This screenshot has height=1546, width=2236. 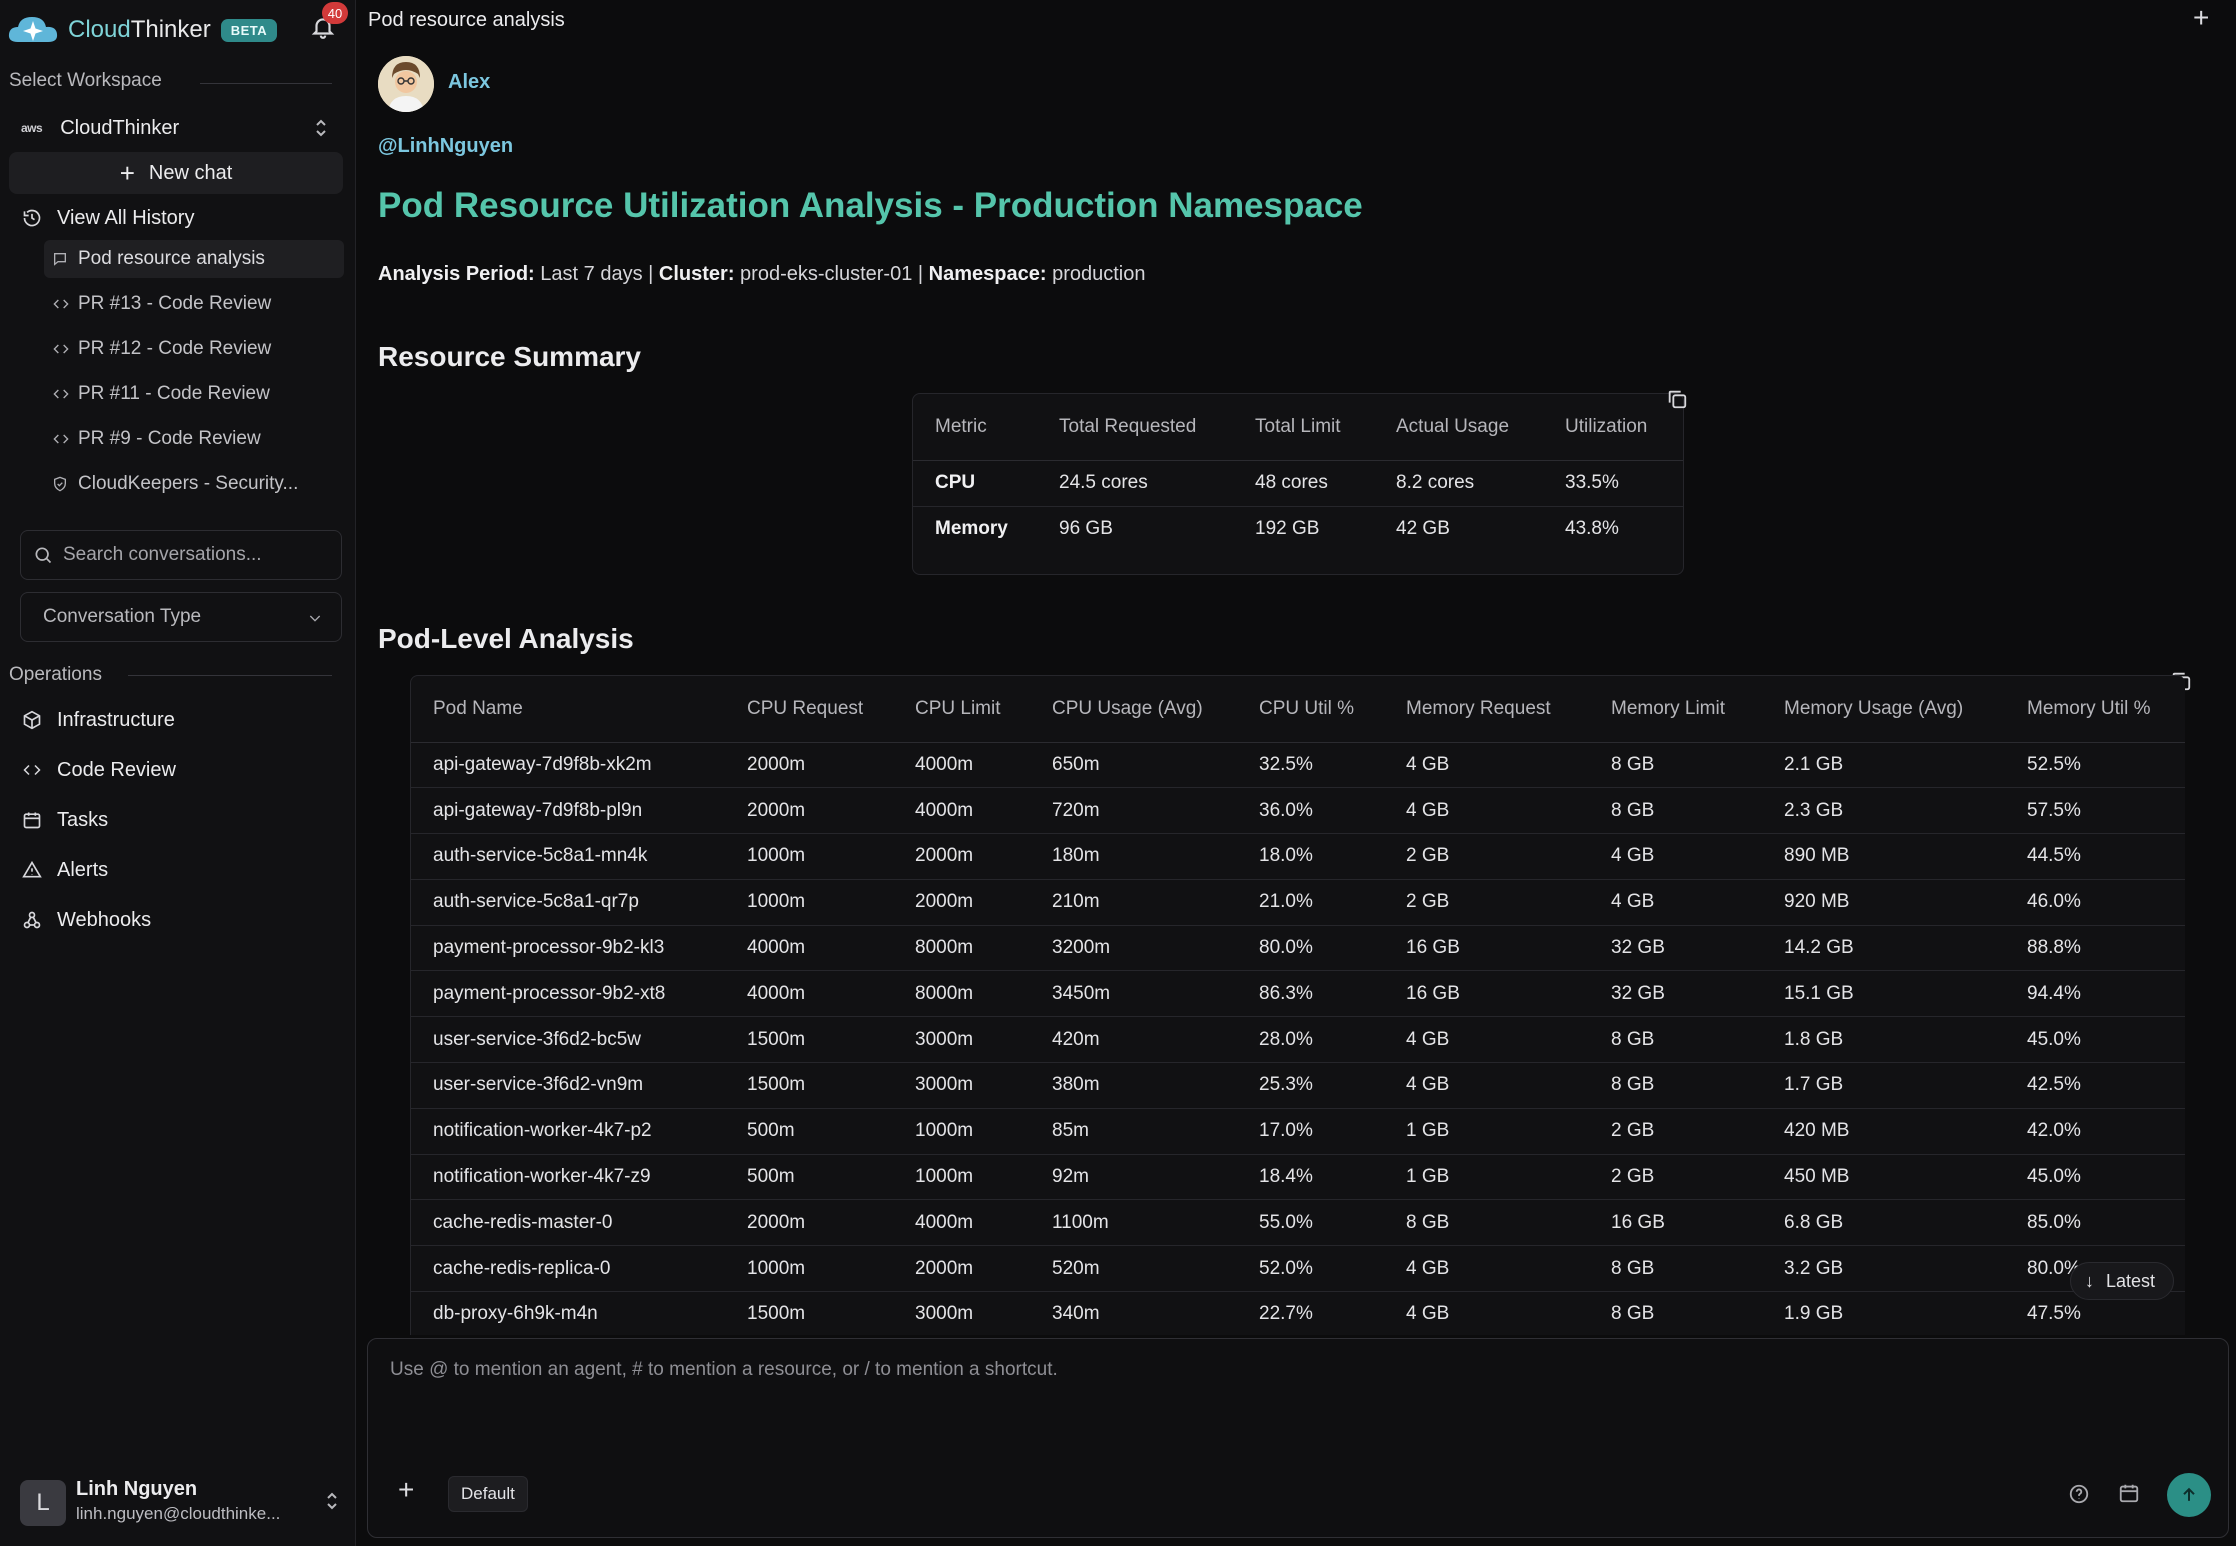 What do you see at coordinates (975, 427) in the screenshot?
I see `column-header: Metric` at bounding box center [975, 427].